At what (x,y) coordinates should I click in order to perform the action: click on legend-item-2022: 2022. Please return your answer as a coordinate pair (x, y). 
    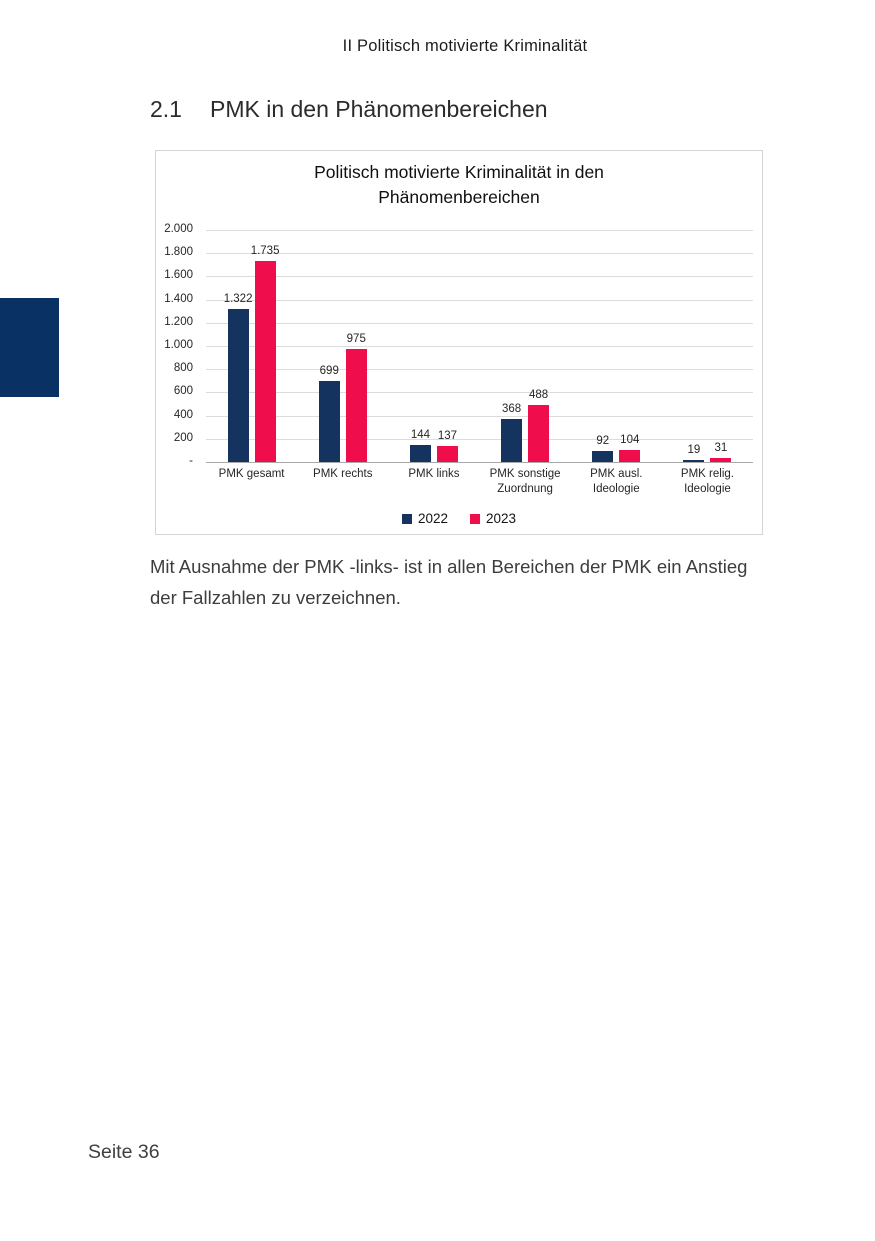
    Looking at the image, I should click on (424, 518).